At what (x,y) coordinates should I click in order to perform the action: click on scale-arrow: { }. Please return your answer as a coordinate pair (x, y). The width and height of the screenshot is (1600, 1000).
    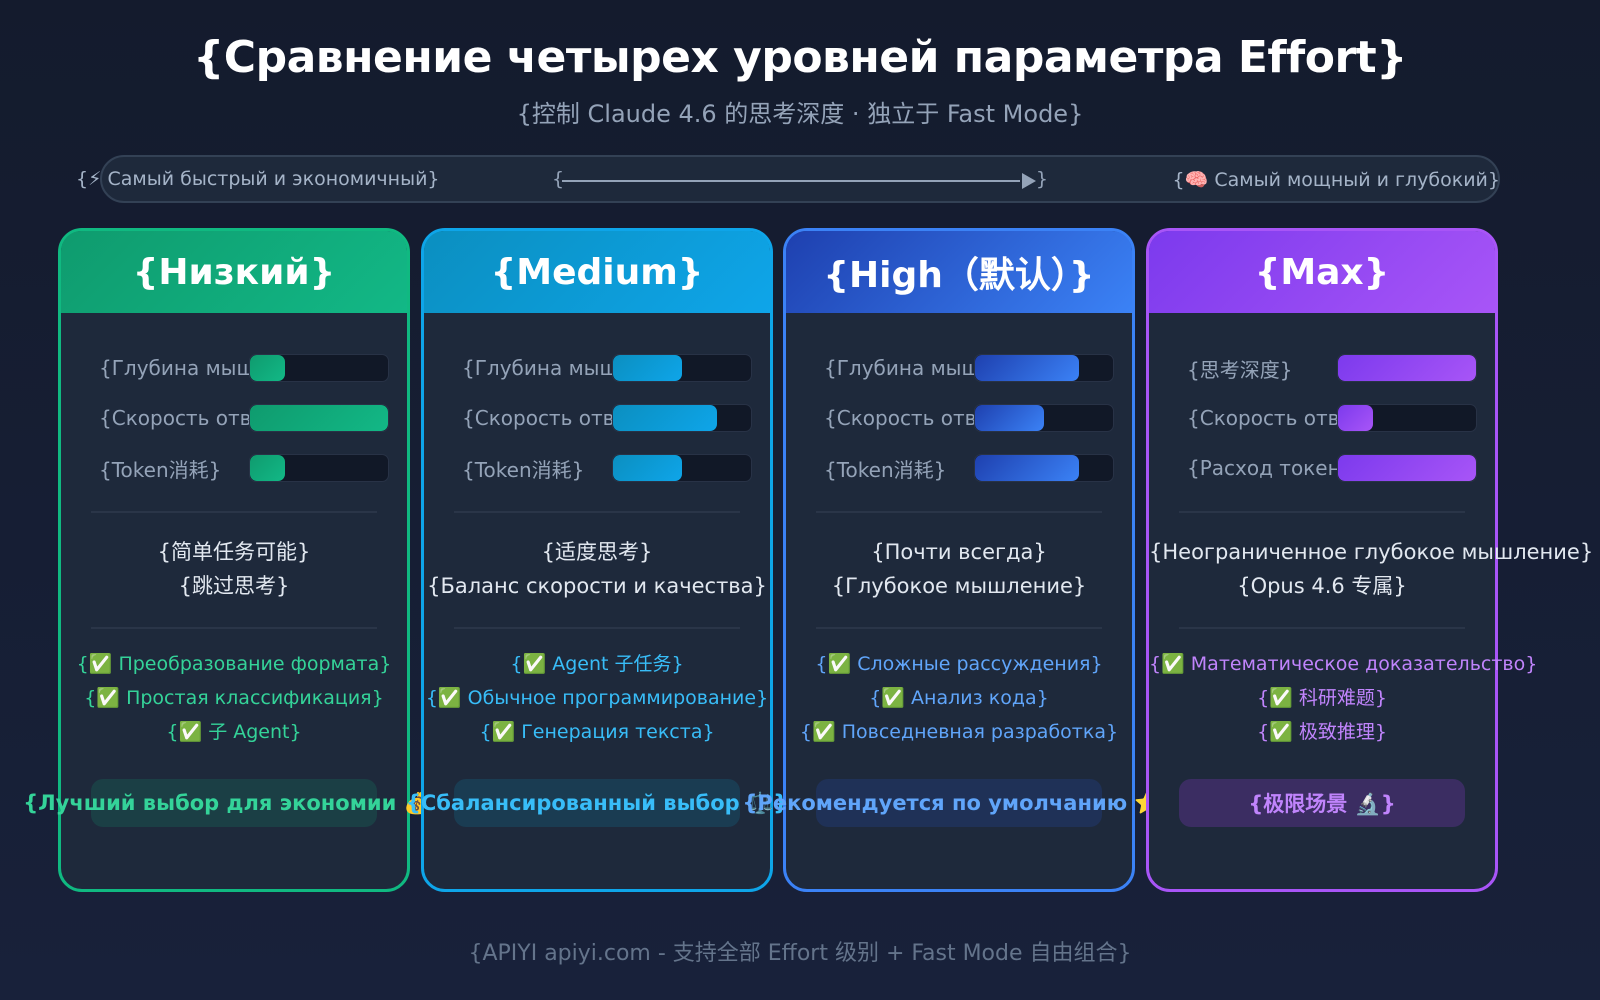
    Looking at the image, I should click on (800, 180).